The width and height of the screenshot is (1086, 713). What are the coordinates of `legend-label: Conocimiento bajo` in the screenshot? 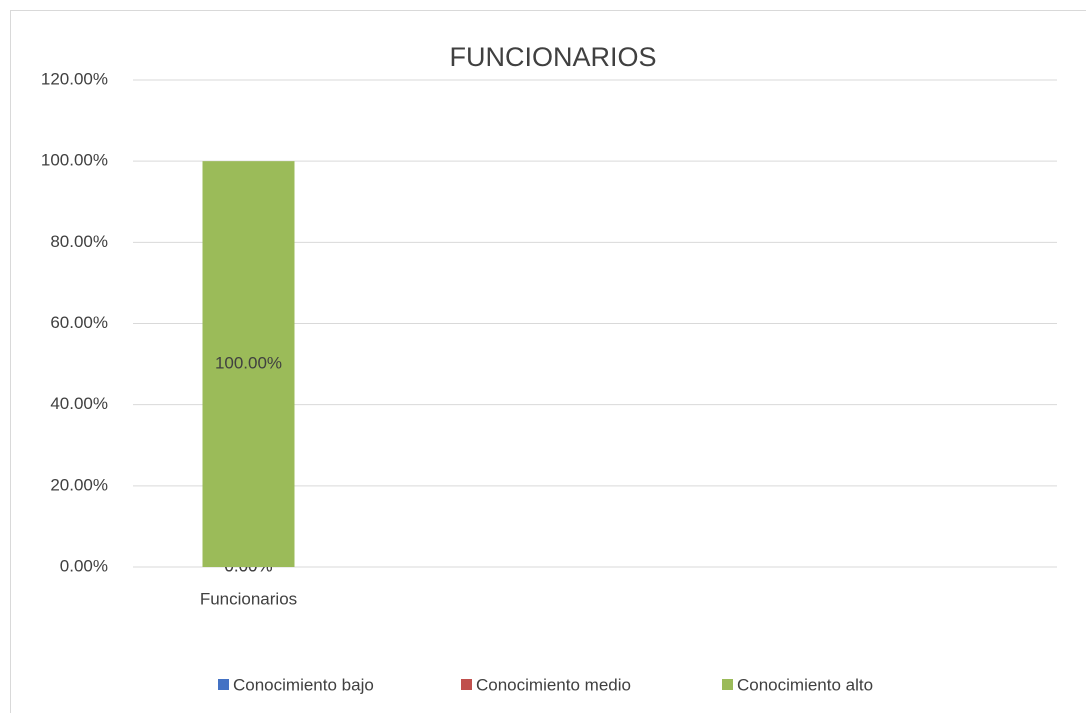 It's located at (303, 684).